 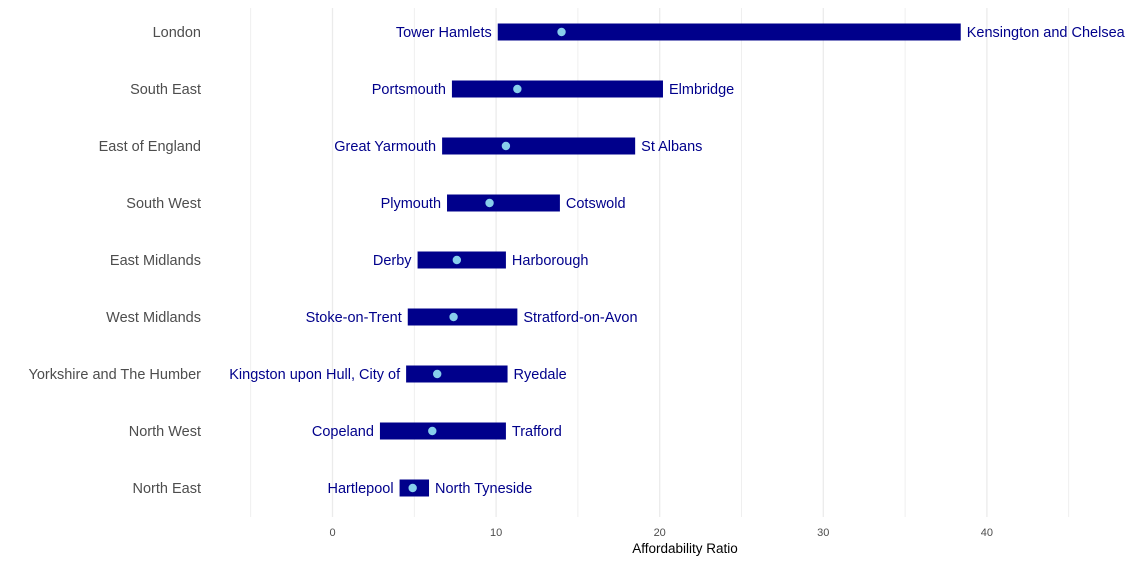 What do you see at coordinates (163, 204) in the screenshot?
I see `region-label: South West` at bounding box center [163, 204].